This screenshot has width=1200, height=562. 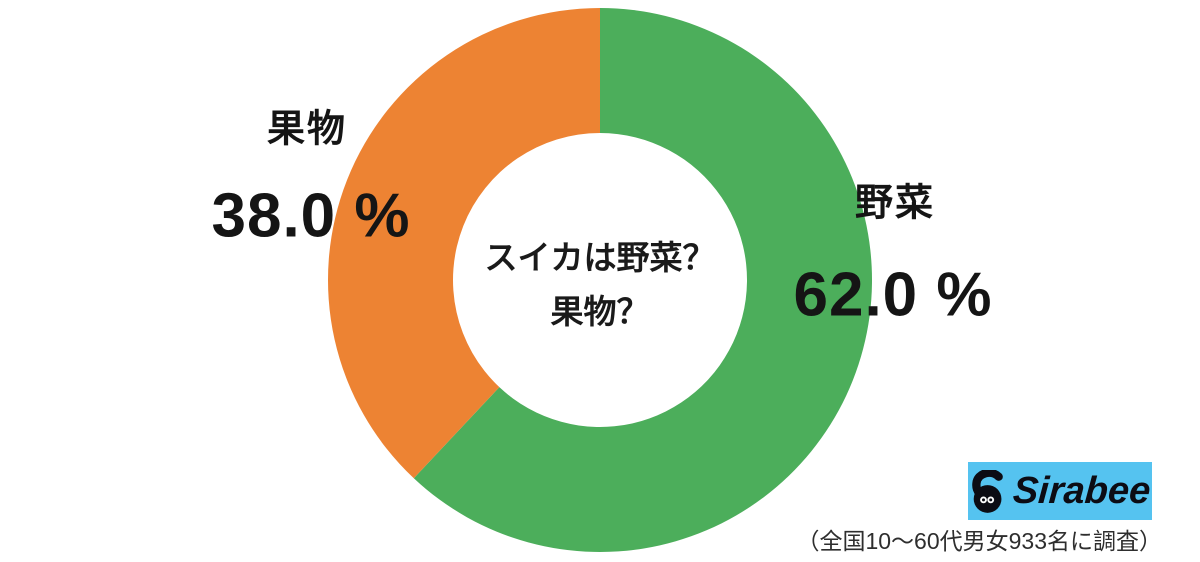 What do you see at coordinates (311, 216) in the screenshot?
I see `slice-value-fruit: 38.0 %` at bounding box center [311, 216].